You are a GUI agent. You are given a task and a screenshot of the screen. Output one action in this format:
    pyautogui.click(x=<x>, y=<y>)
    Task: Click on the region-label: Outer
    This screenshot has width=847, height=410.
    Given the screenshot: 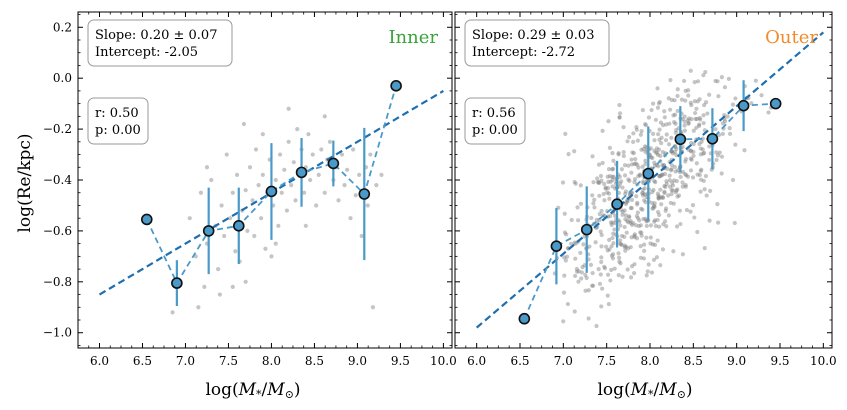 What is the action you would take?
    pyautogui.click(x=791, y=37)
    